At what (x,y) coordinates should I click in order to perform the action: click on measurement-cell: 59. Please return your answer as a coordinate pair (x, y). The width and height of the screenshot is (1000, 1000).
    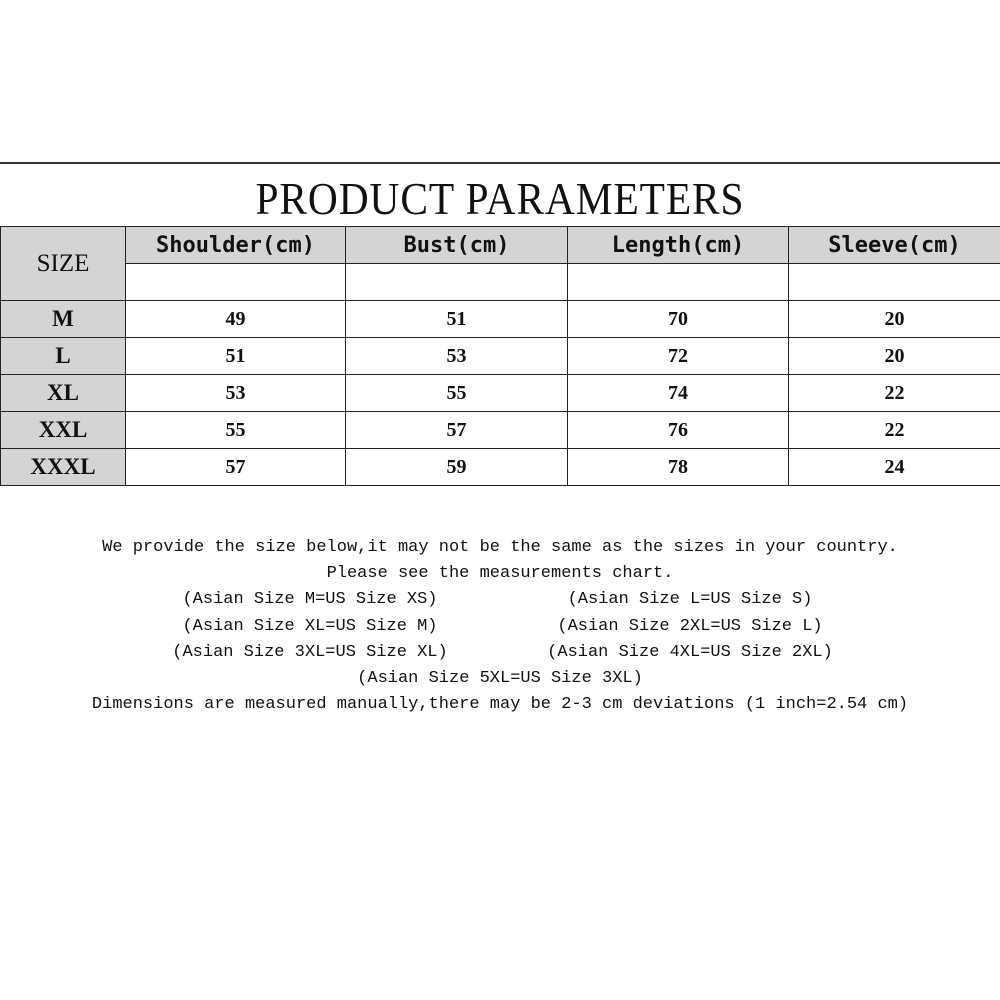
    Looking at the image, I should click on (456, 467).